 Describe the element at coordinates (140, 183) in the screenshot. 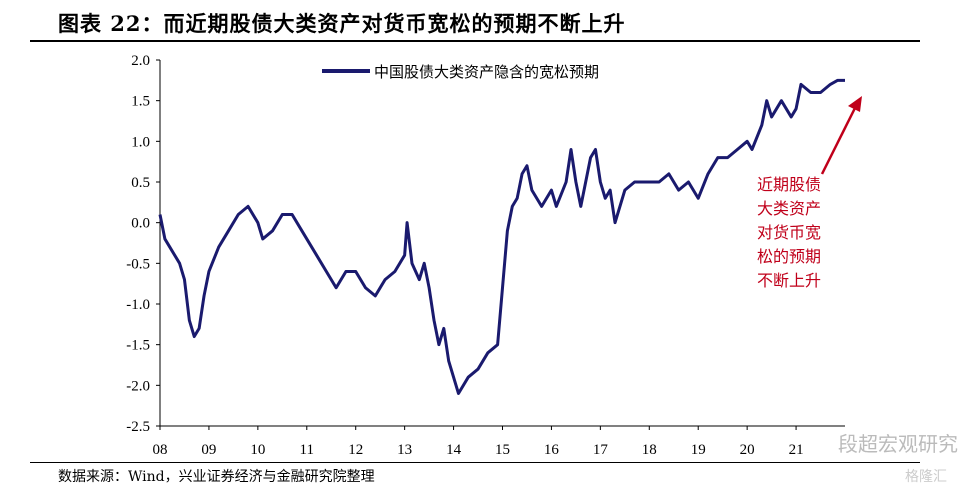

I see `y-tick-label: 0.5` at that location.